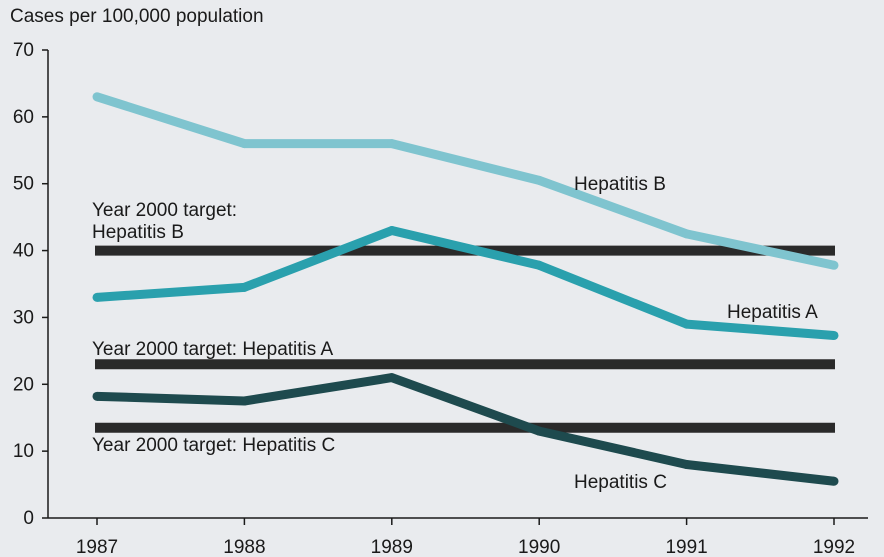  I want to click on y-axis-label: Cases per 100,000 population, so click(137, 16).